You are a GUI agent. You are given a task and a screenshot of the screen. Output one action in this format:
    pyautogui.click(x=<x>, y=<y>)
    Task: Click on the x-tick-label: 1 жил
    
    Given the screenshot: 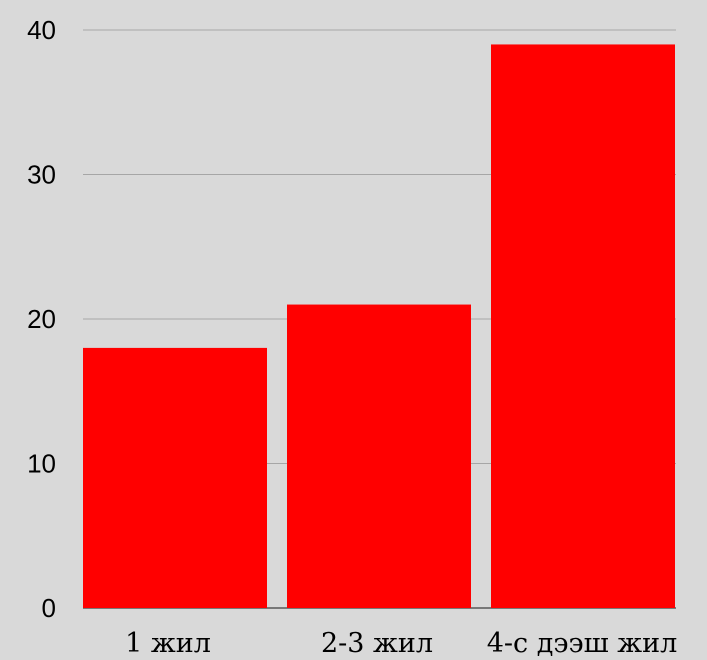 What is the action you would take?
    pyautogui.click(x=168, y=643)
    